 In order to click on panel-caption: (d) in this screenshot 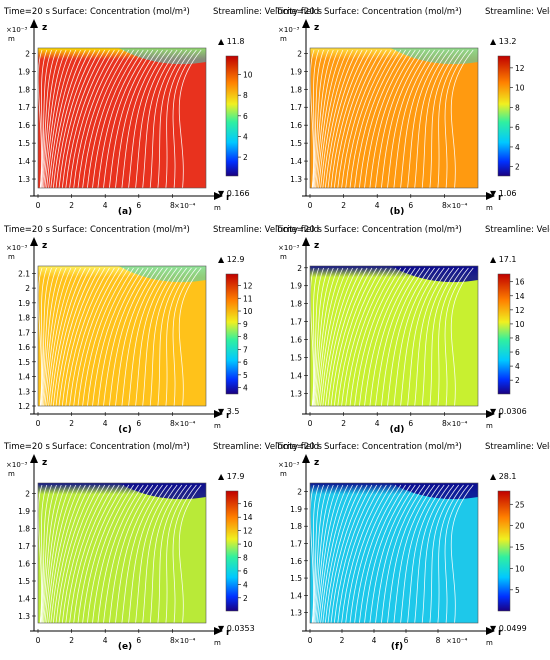, I will do `click(397, 430)`.